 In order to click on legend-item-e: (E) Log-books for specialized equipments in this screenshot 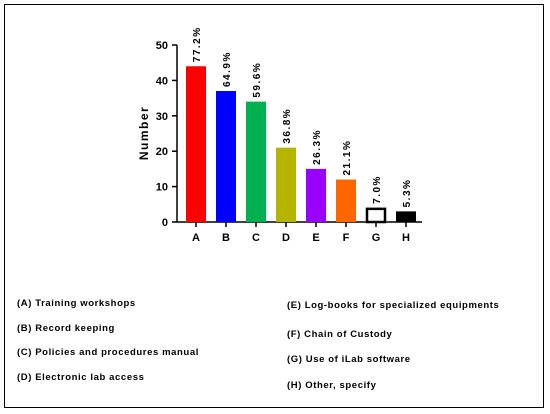, I will do `click(393, 305)`.